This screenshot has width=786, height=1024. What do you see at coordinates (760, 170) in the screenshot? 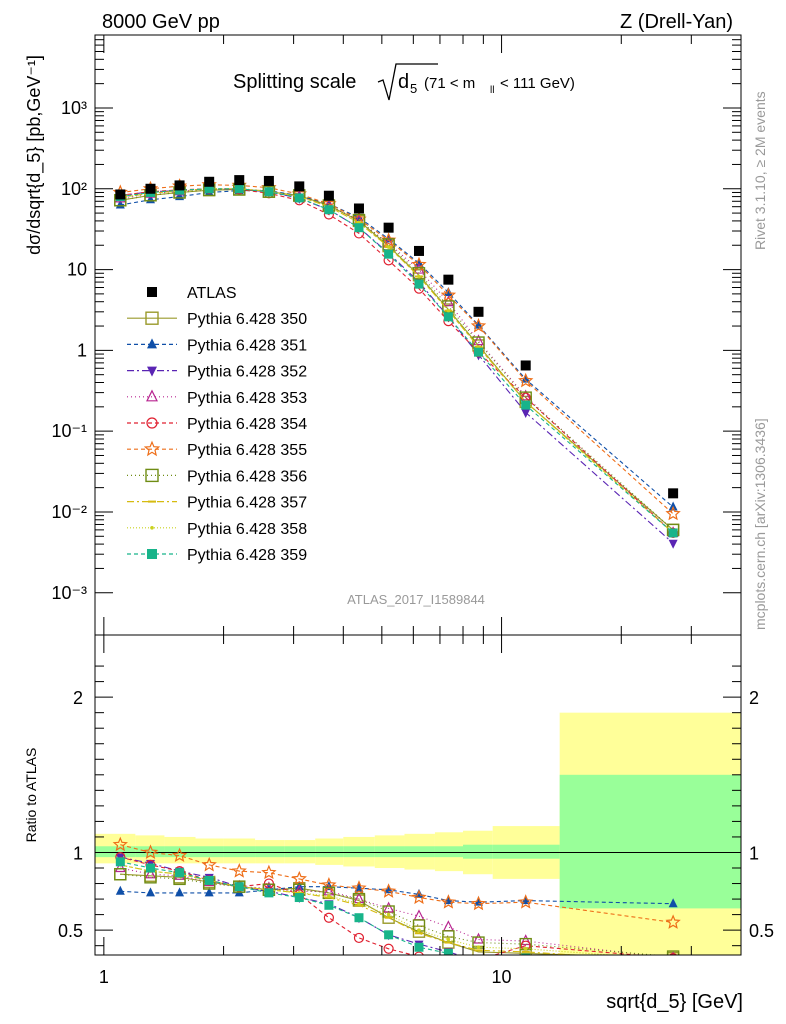
I see `rivet-label-text: Rivet 3.1.10, ≥ 2M events` at bounding box center [760, 170].